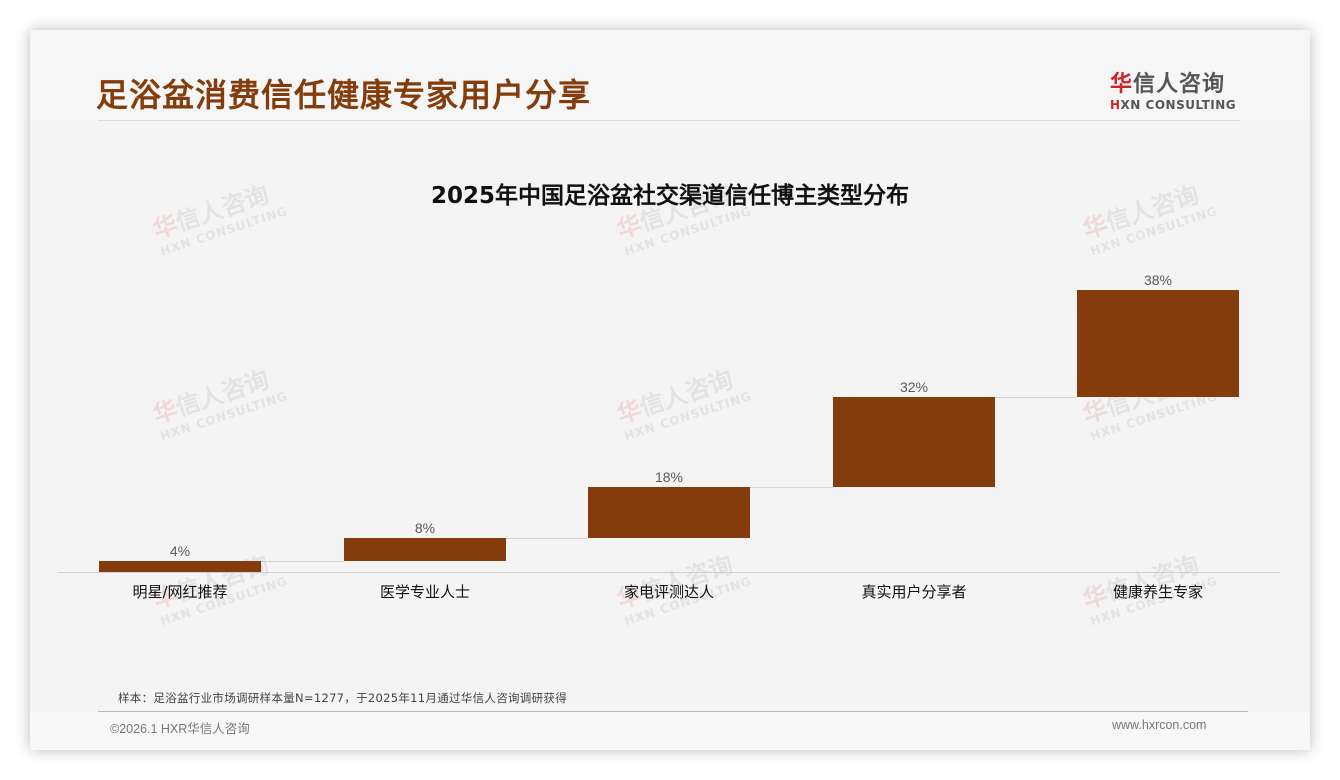 Image resolution: width=1340 pixels, height=780 pixels. Describe the element at coordinates (1159, 725) in the screenshot. I see `website-link: www.hxrcon.com` at that location.